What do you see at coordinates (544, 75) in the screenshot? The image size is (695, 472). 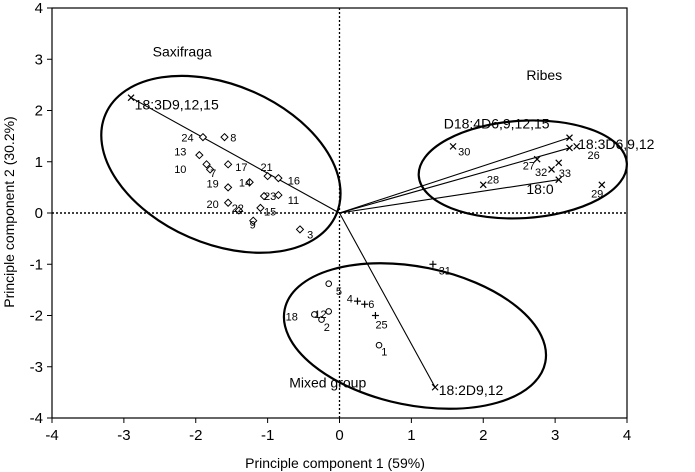 I see `group-label: Ribes` at bounding box center [544, 75].